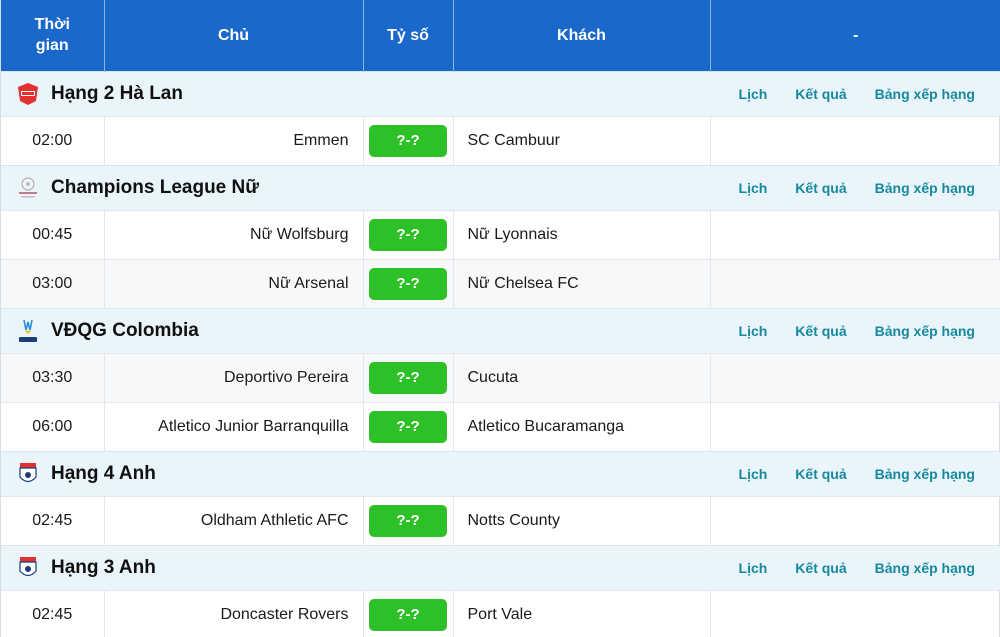  Describe the element at coordinates (125, 330) in the screenshot. I see `league-name: VĐQG Colombia` at that location.